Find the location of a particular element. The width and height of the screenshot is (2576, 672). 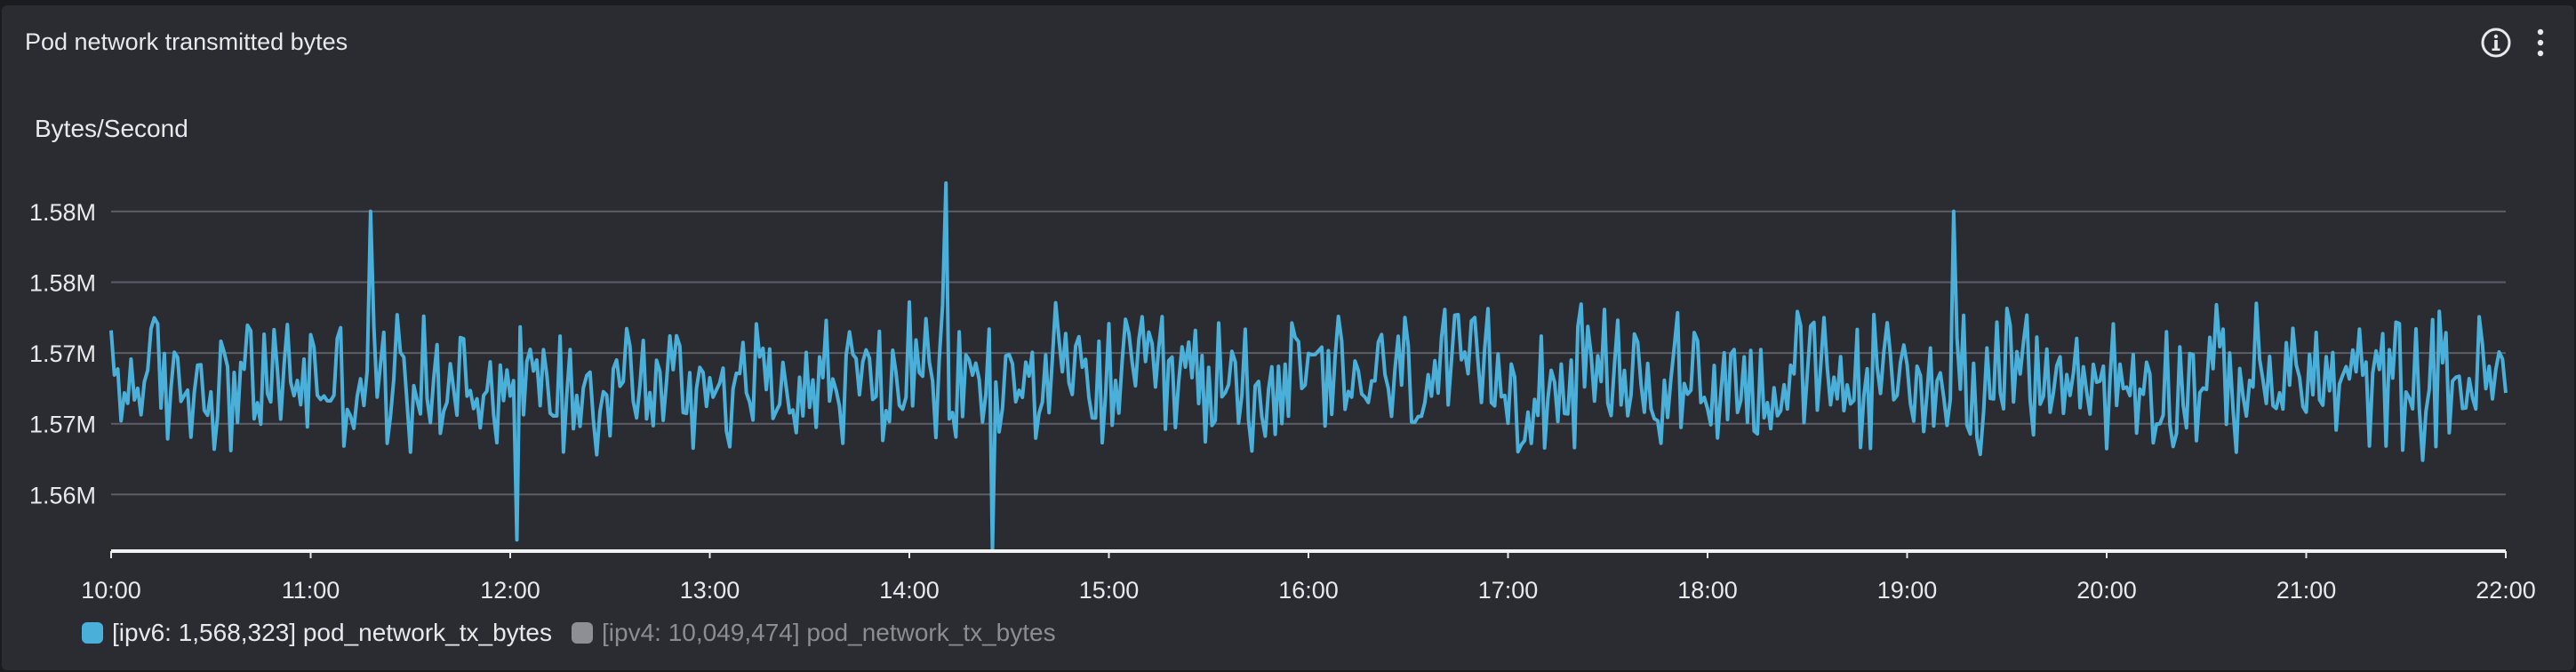

x-tick-label: 20:00 is located at coordinates (2106, 590).